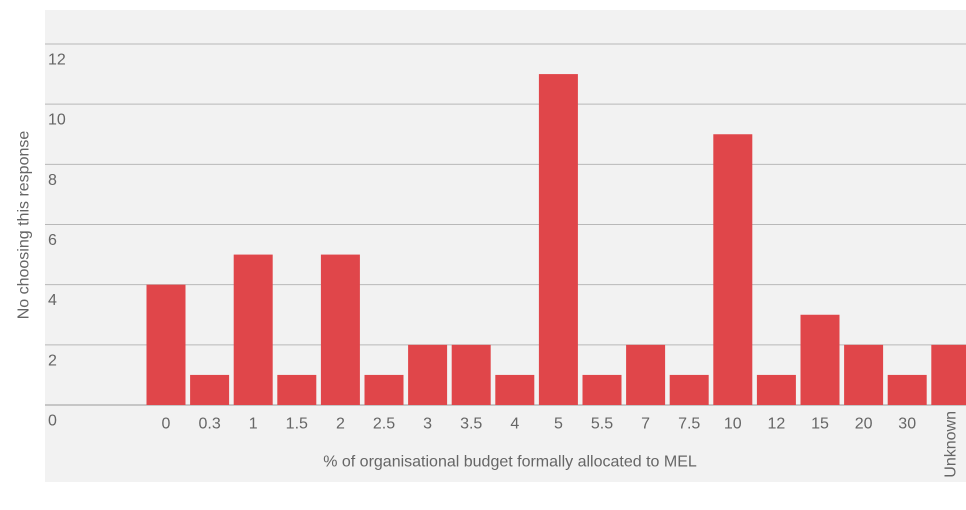  What do you see at coordinates (52, 360) in the screenshot?
I see `y-tick-label: 2` at bounding box center [52, 360].